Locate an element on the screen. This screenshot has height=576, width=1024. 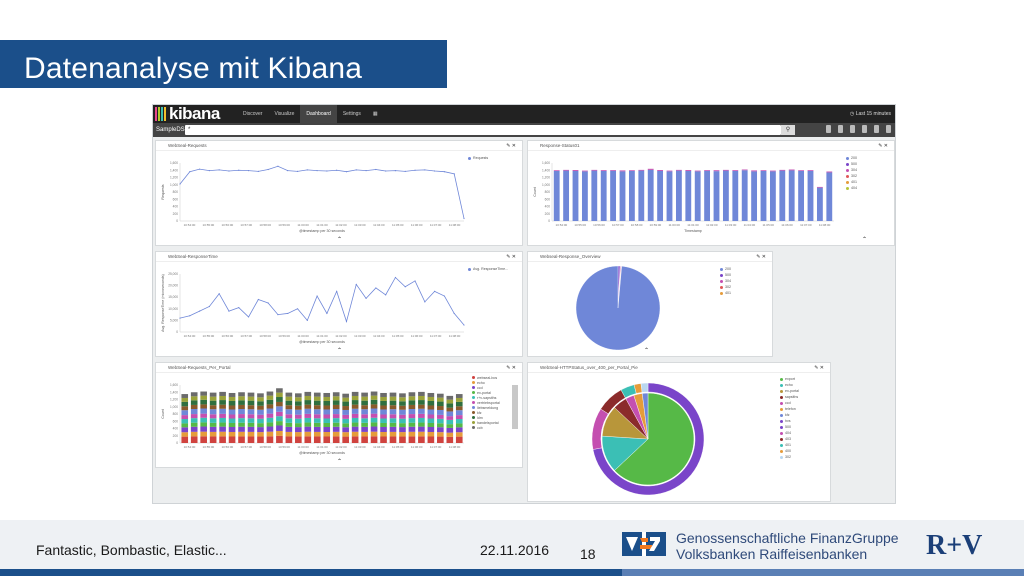
legend-item: 403 is located at coordinates (789, 439).